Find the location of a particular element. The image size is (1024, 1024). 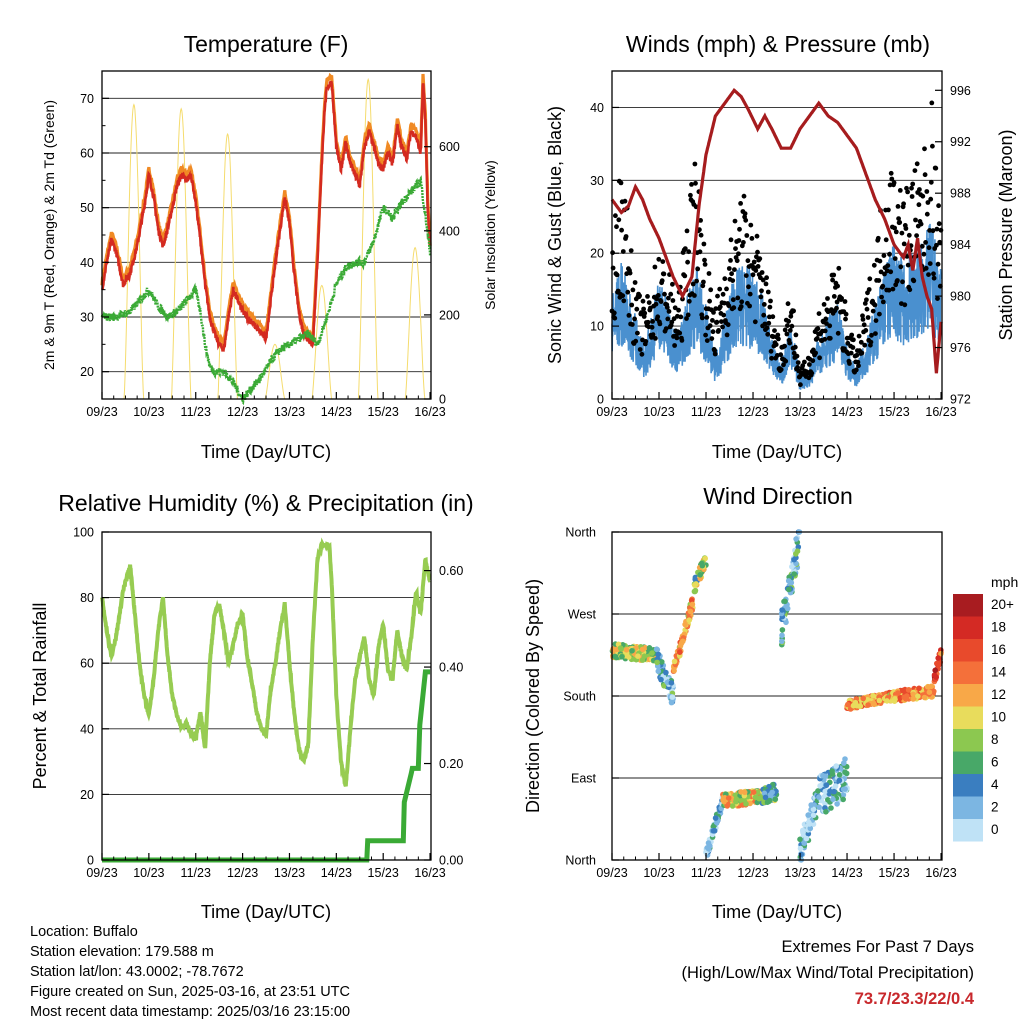

temperature-rtick-label-2: 400 is located at coordinates (449, 231).